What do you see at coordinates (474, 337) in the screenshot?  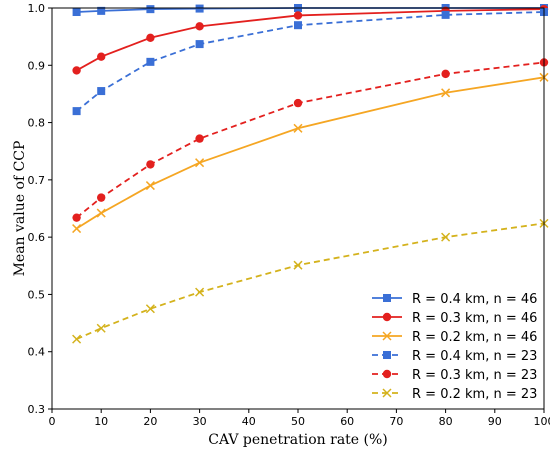 I see `legend-label: R = 0.2 km, n = 46` at bounding box center [474, 337].